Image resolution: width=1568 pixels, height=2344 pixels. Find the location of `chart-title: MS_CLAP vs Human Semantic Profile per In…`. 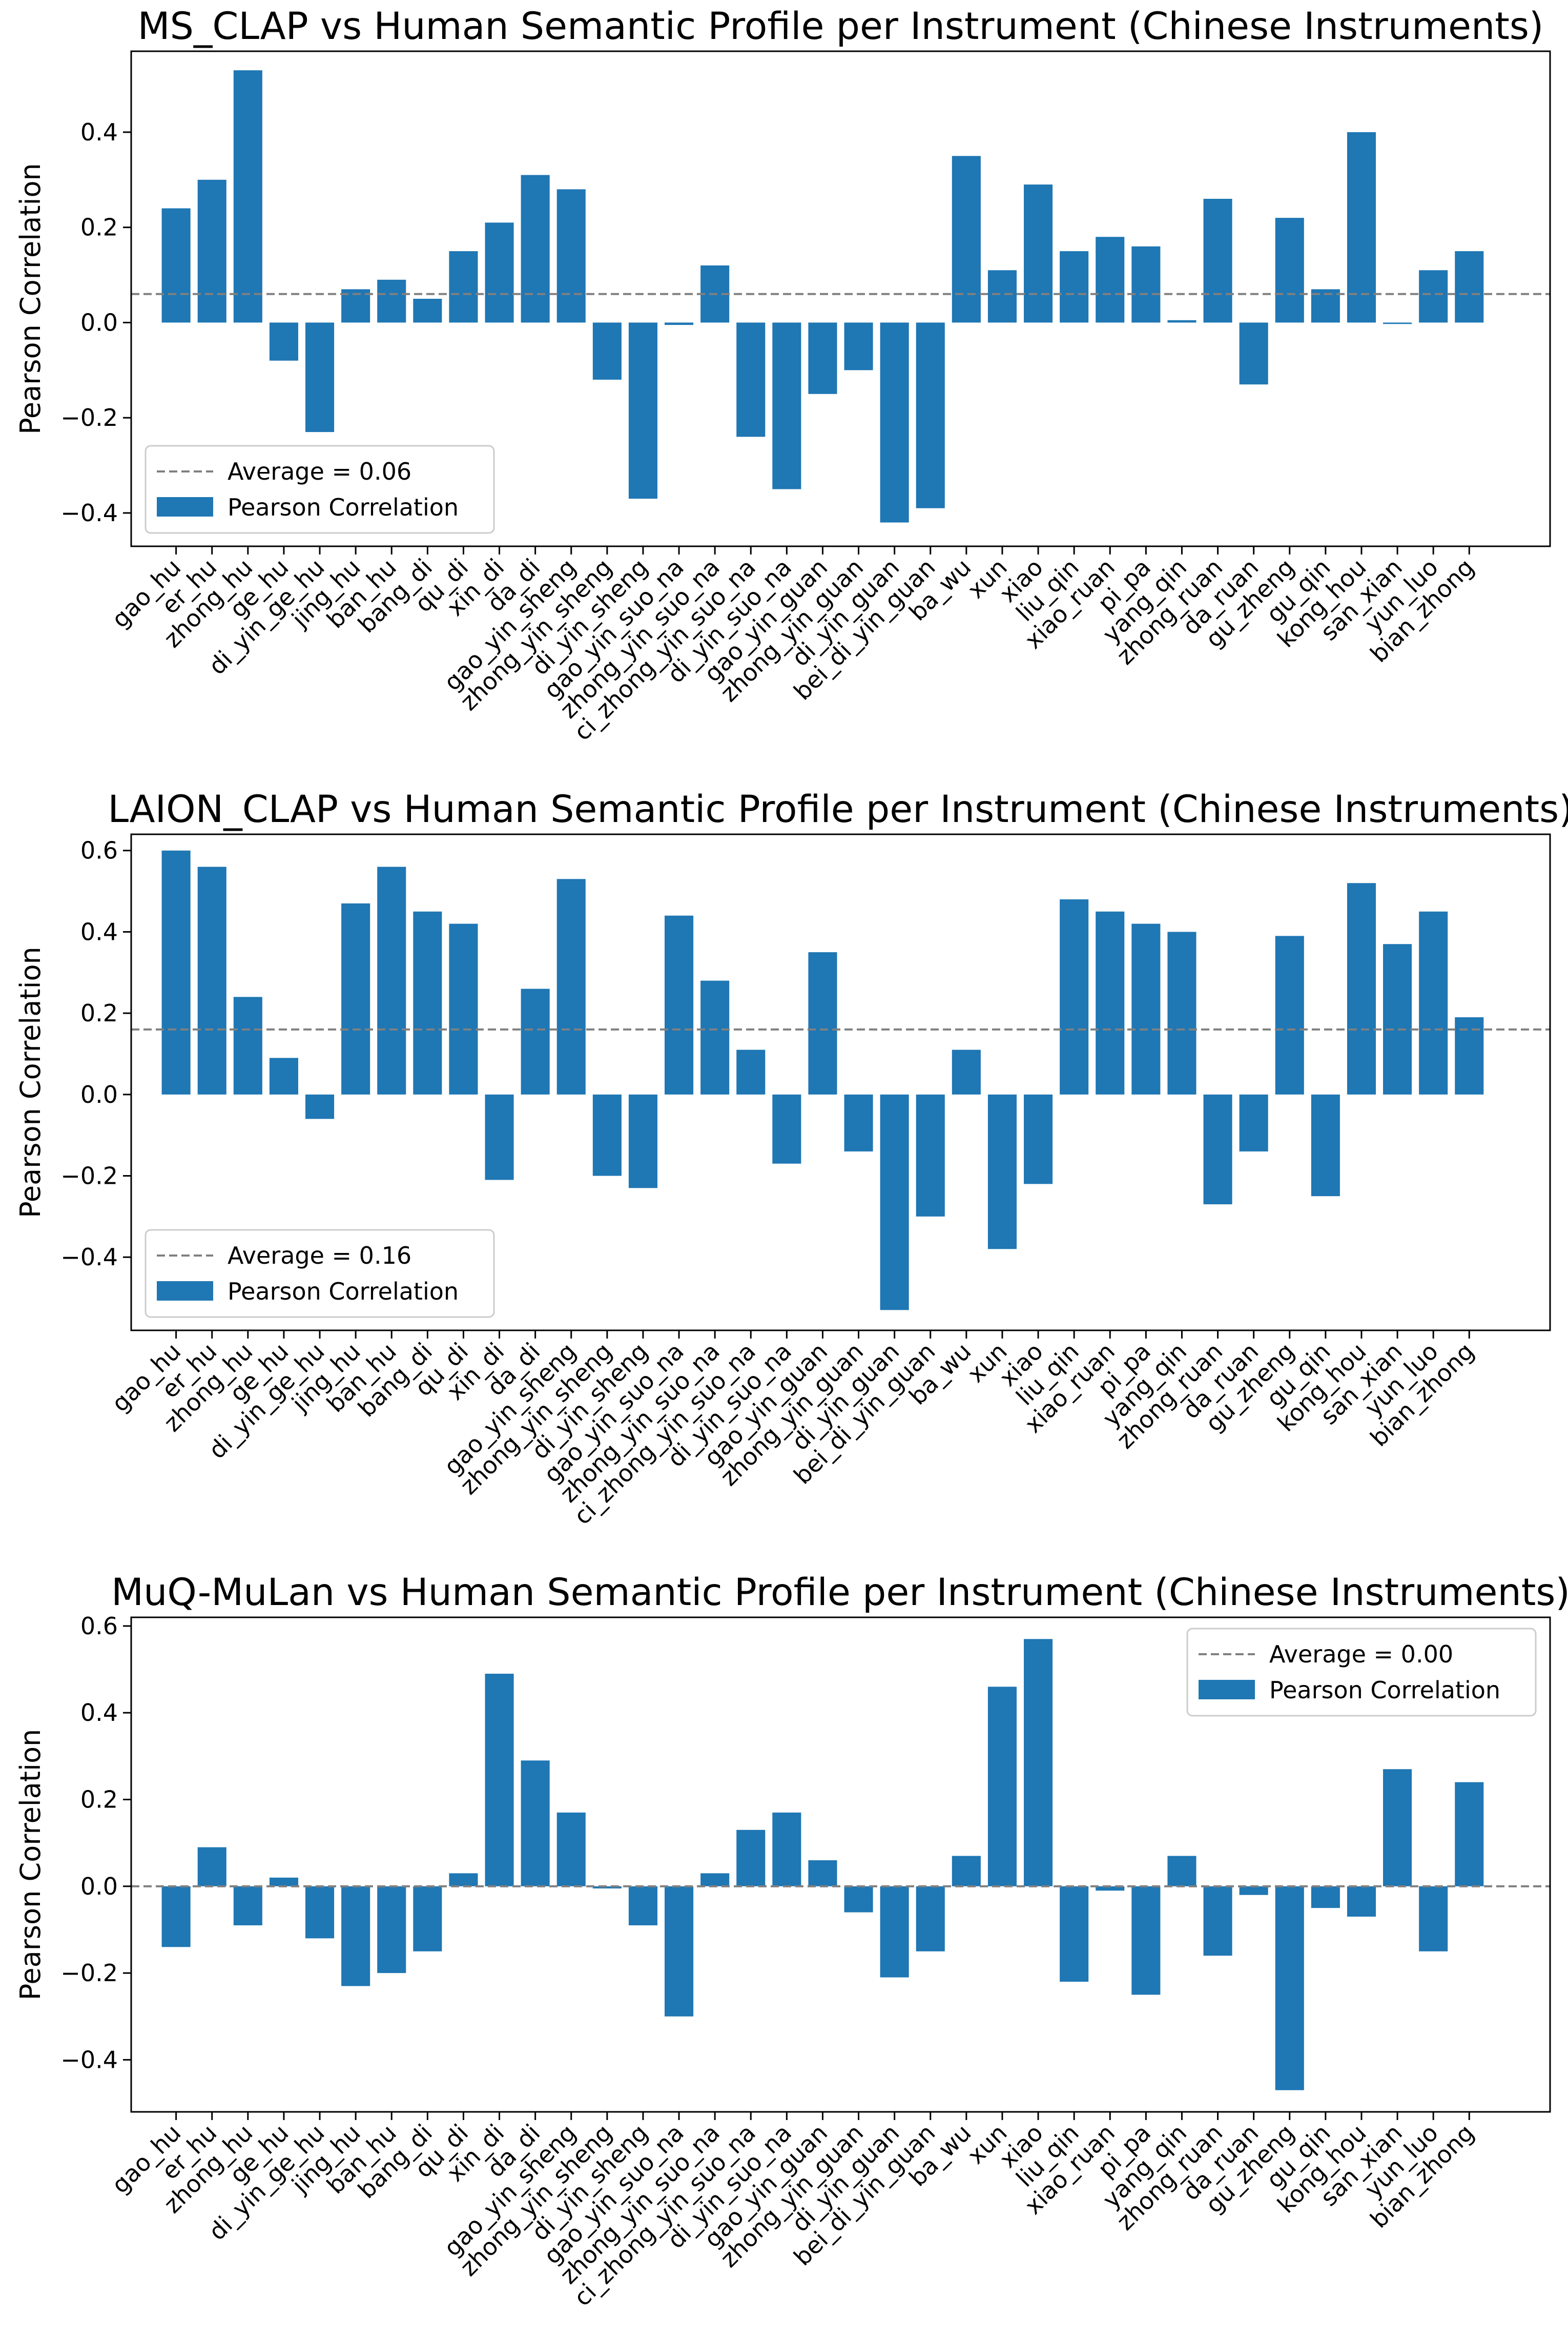

chart-title: MS_CLAP vs Human Semantic Profile per In… is located at coordinates (841, 26).